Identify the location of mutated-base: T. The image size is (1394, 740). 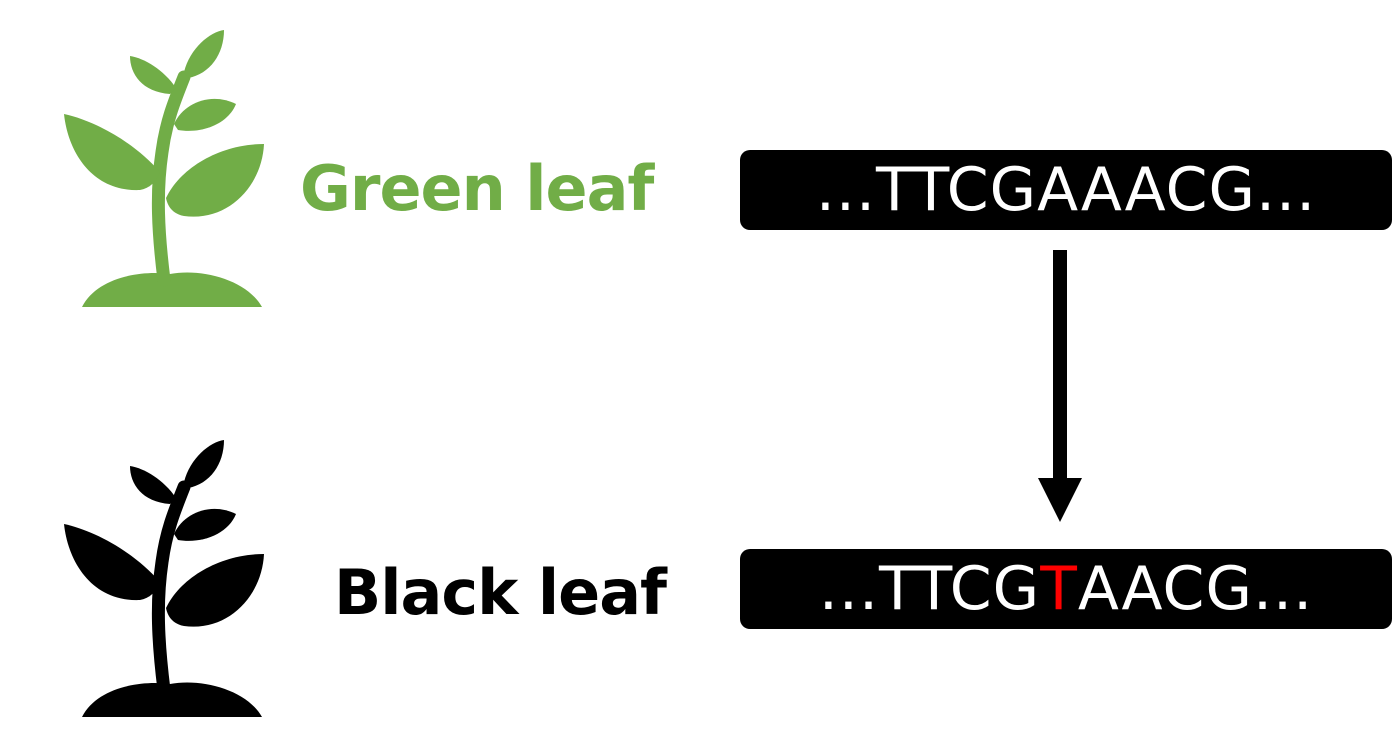
(1059, 589).